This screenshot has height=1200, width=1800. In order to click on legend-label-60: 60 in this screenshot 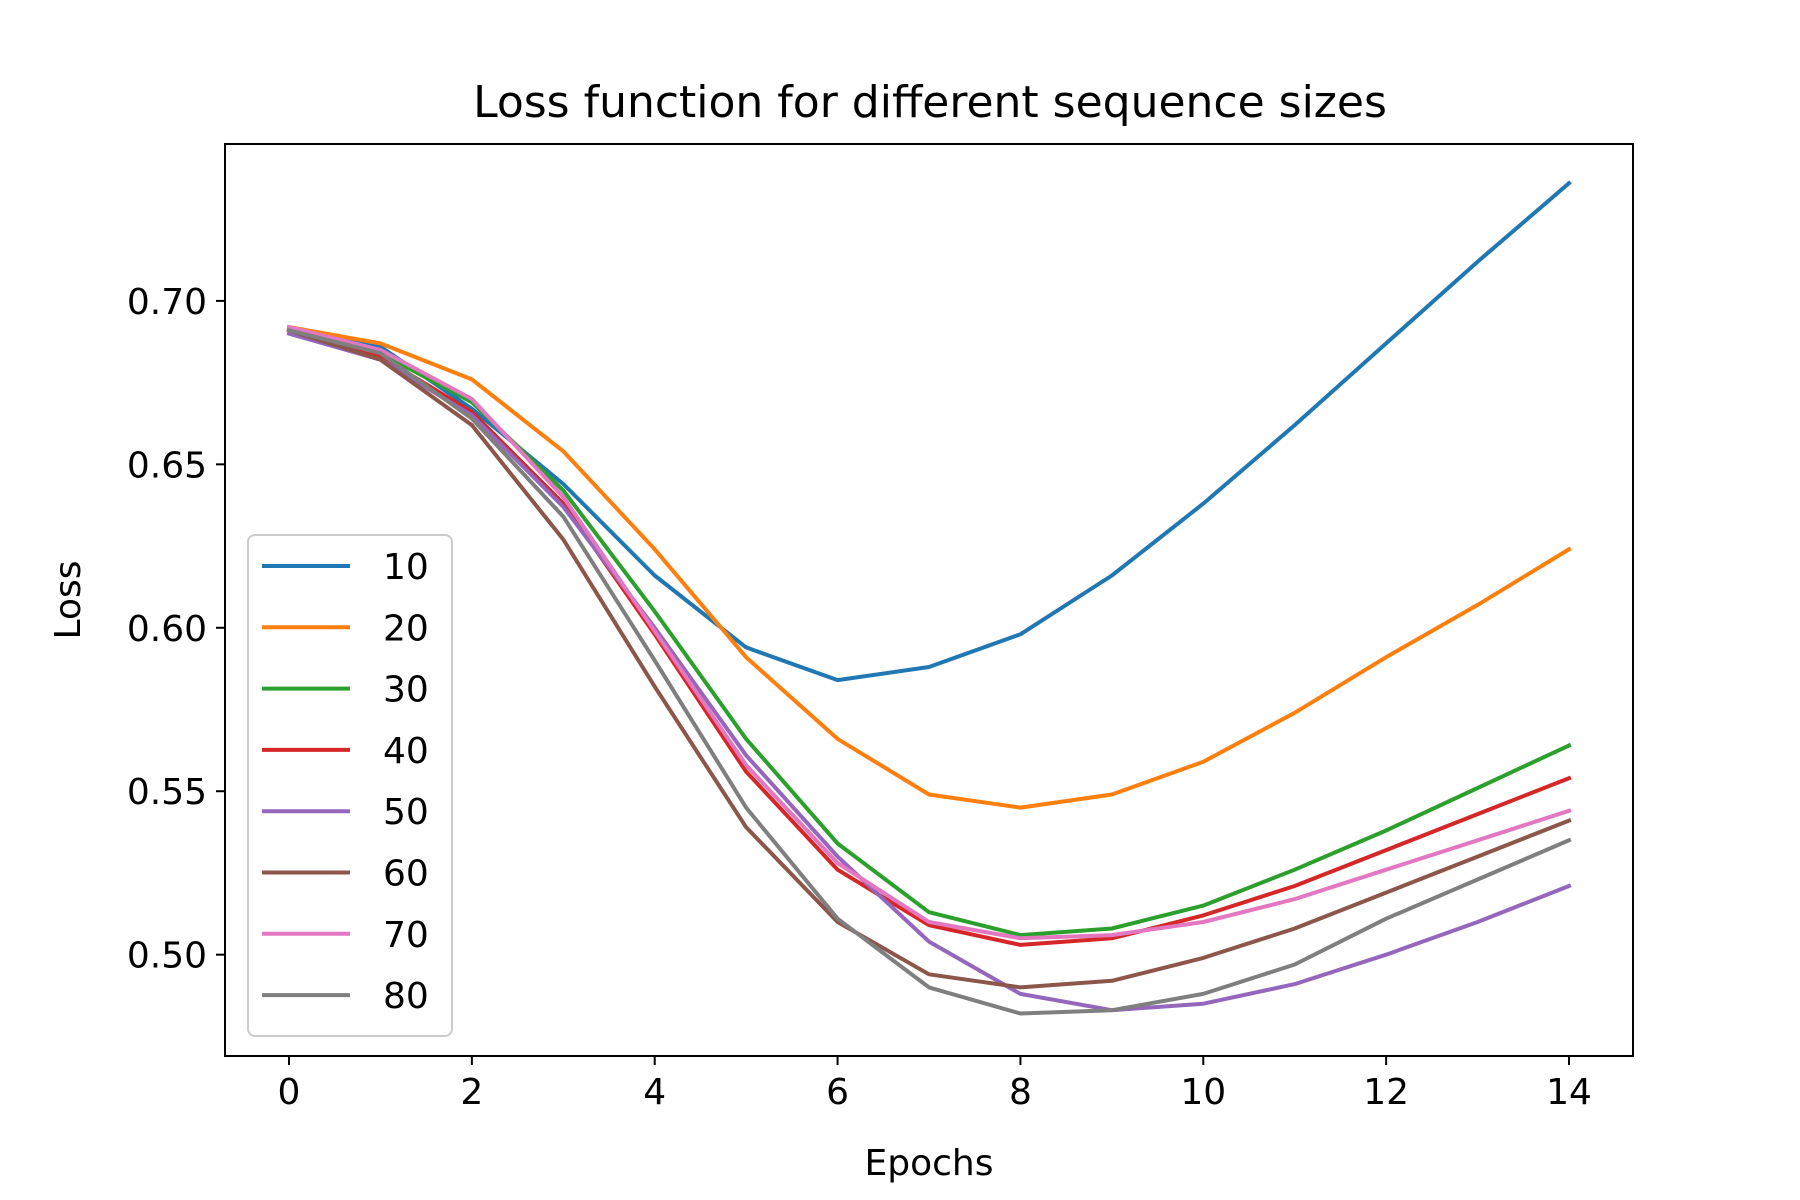, I will do `click(406, 874)`.